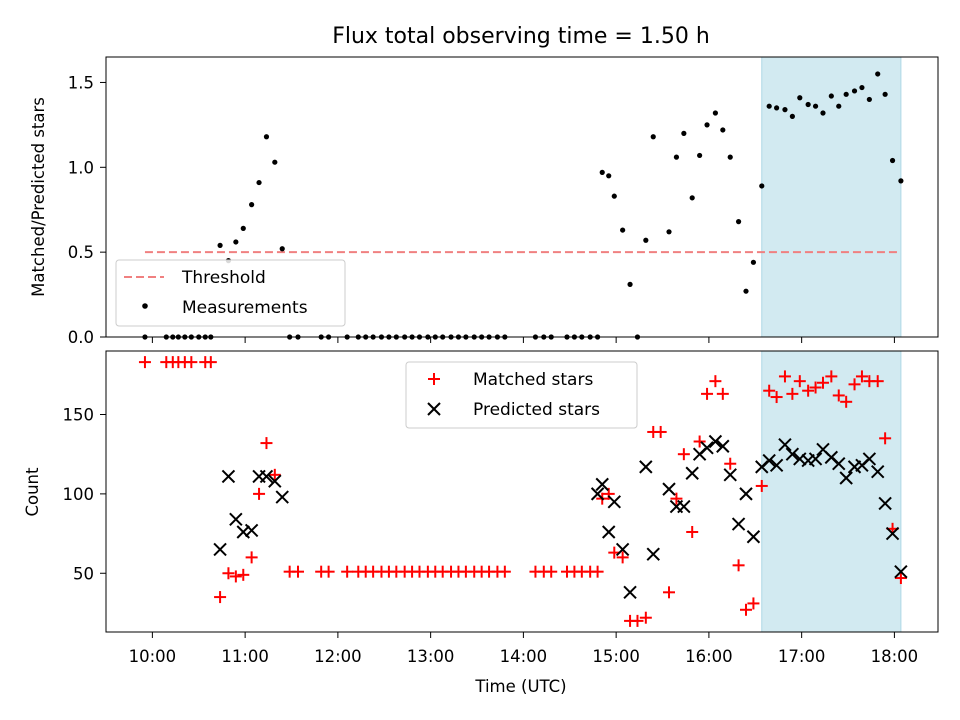 This screenshot has height=720, width=960. I want to click on bottom-x-tick-label: 16:00, so click(709, 656).